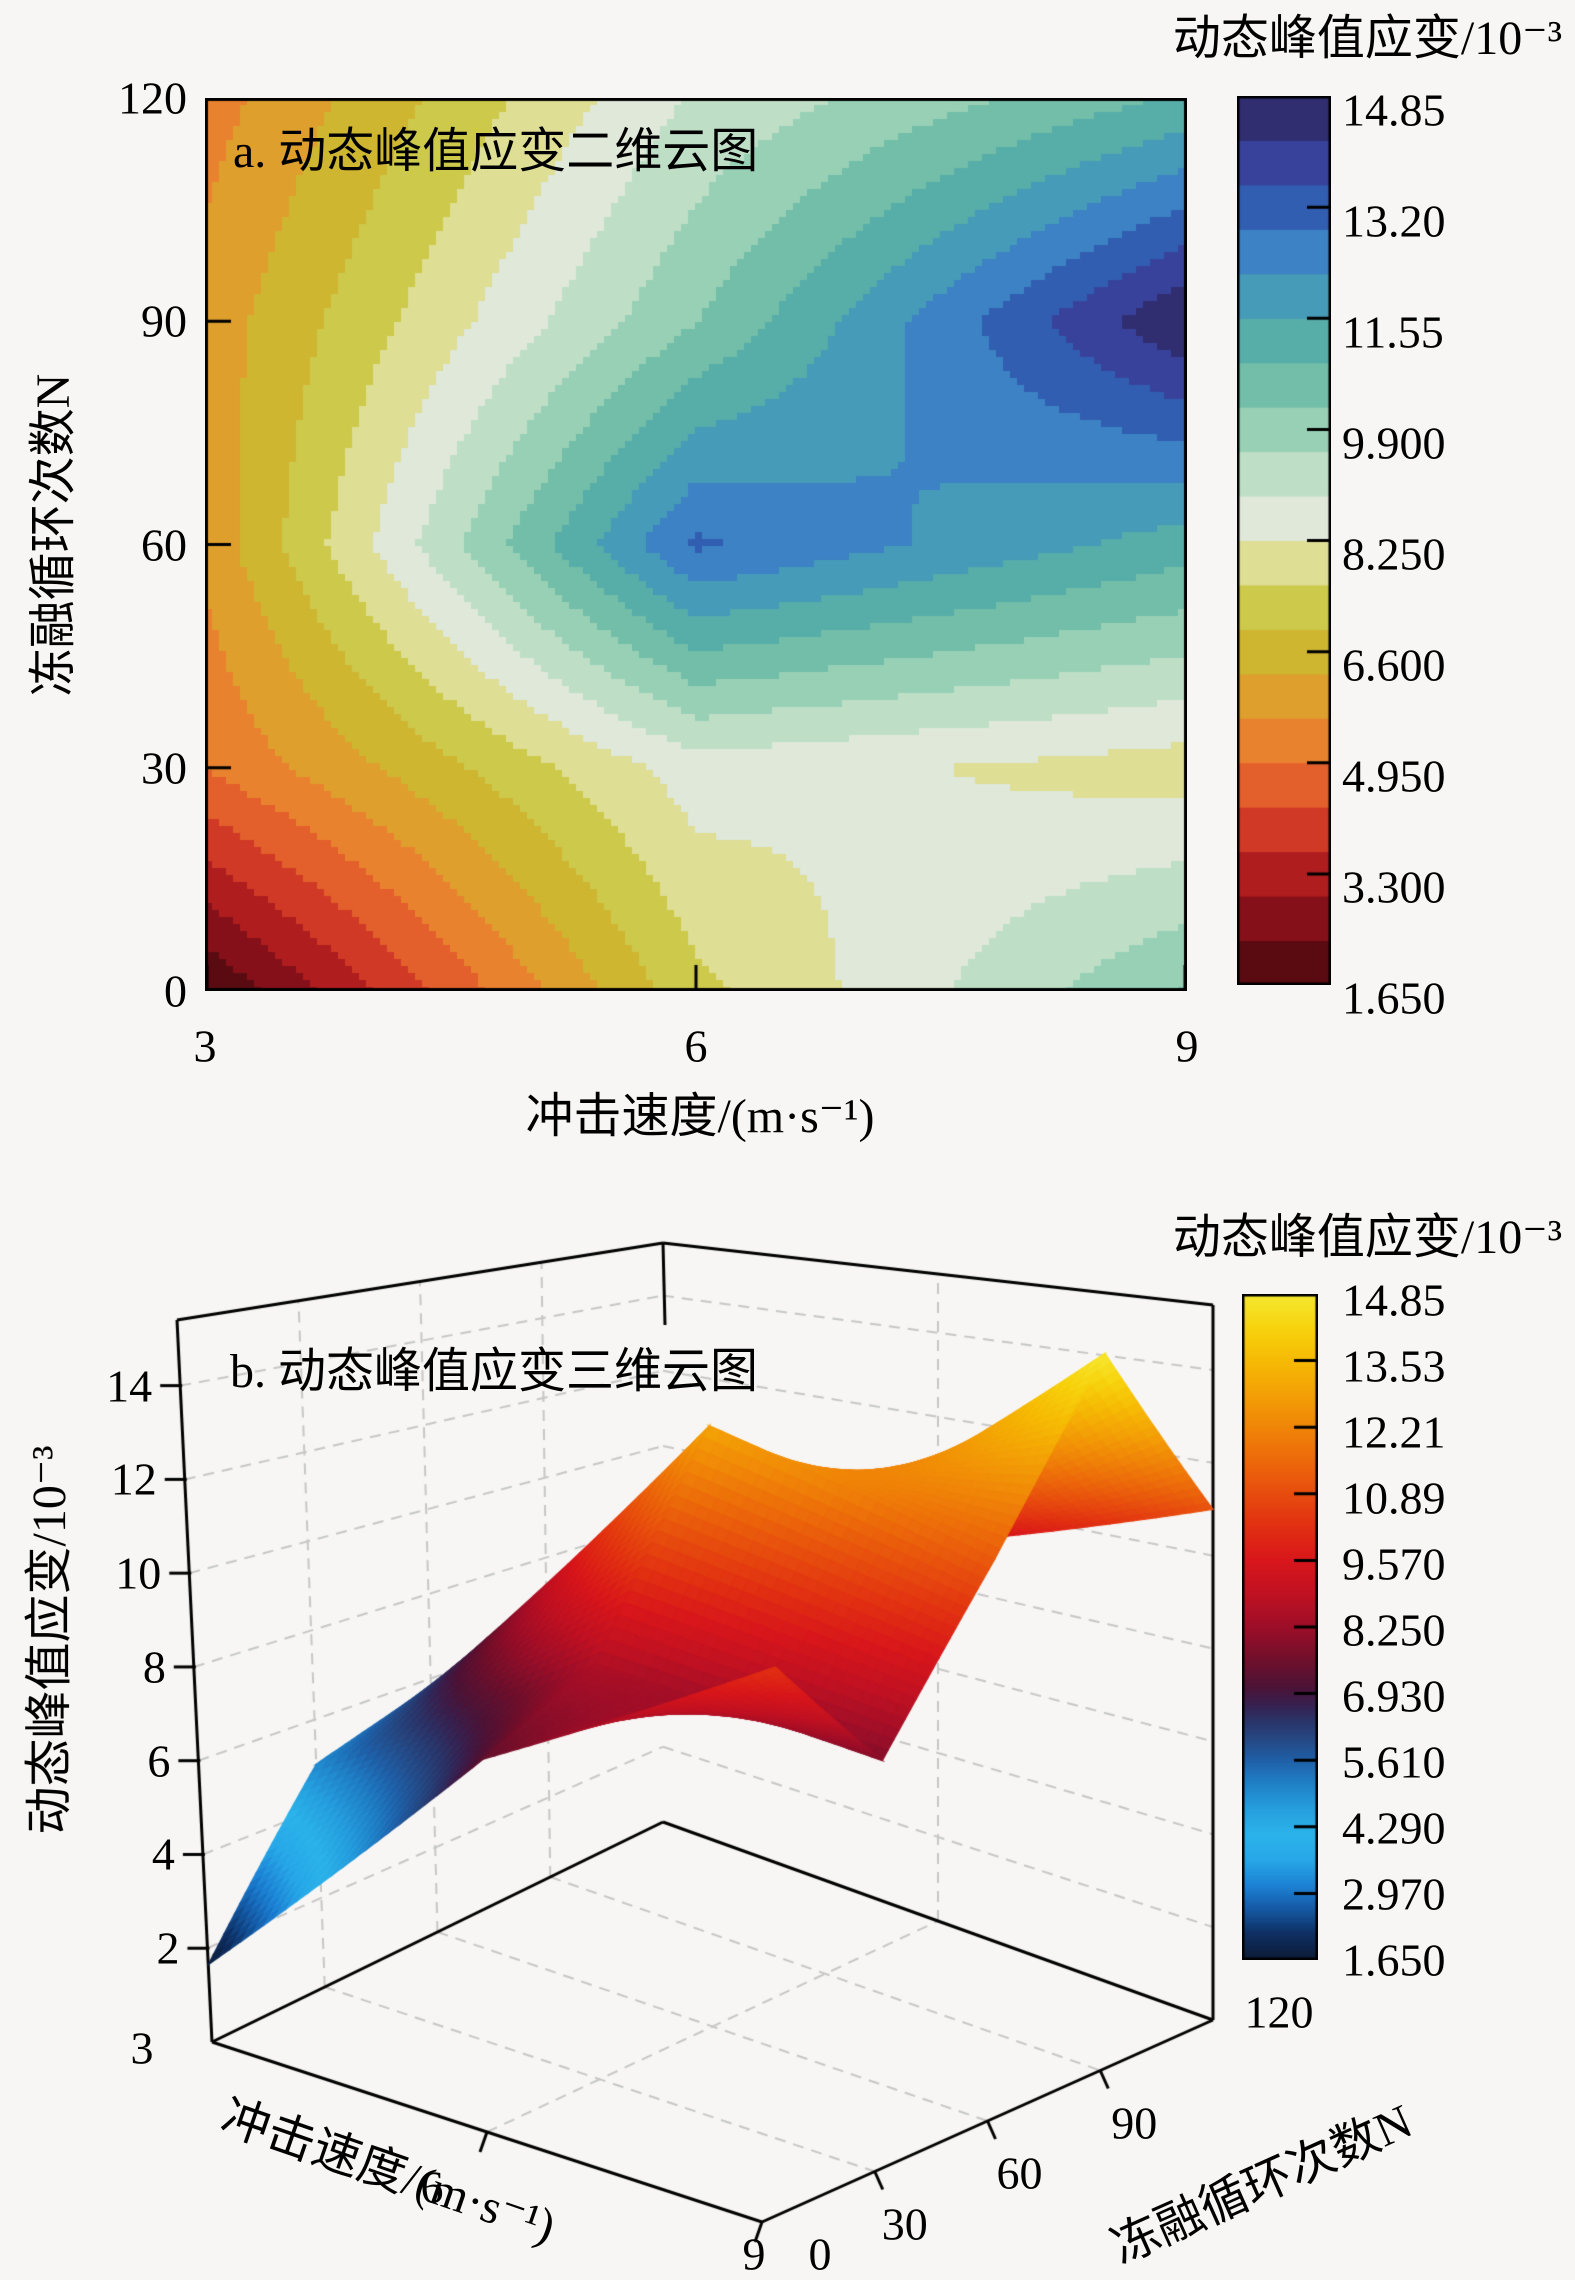  Describe the element at coordinates (1394, 443) in the screenshot. I see `colorbar-2d-tick-label: 9.900` at that location.